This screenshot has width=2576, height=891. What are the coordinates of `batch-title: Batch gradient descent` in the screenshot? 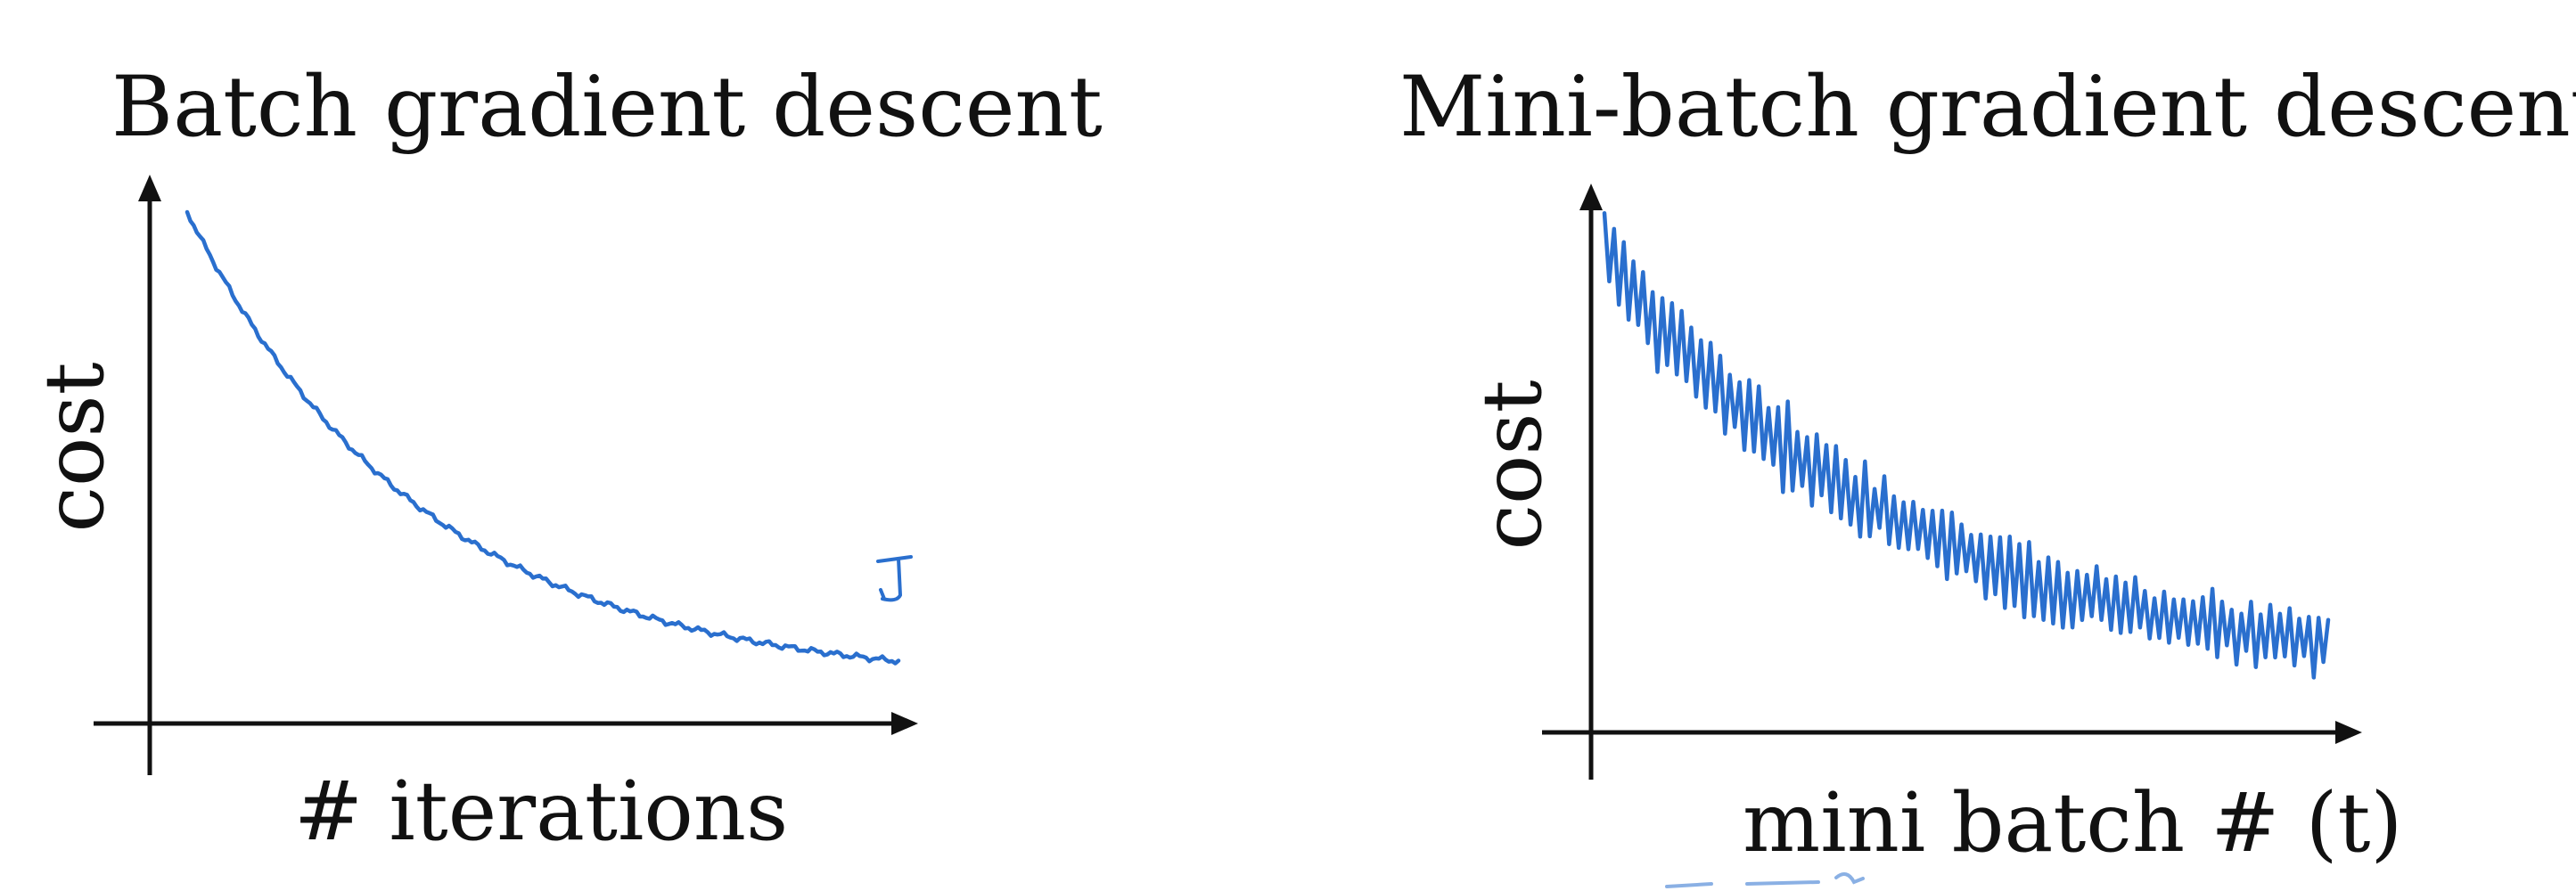 It's located at (607, 107).